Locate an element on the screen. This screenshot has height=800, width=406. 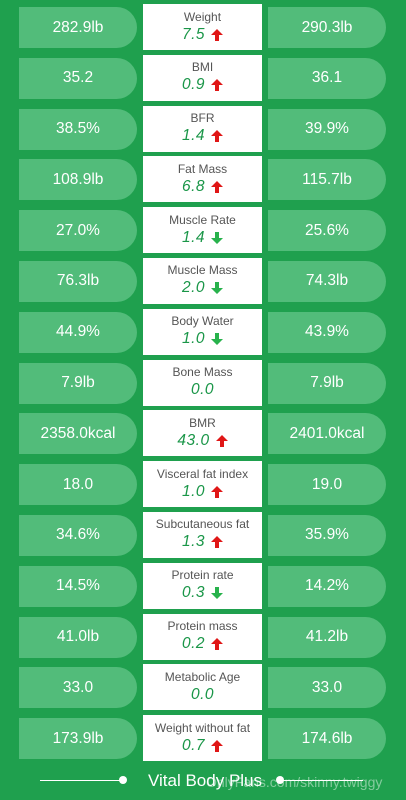
current-value: 35.9% is located at coordinates (327, 535).